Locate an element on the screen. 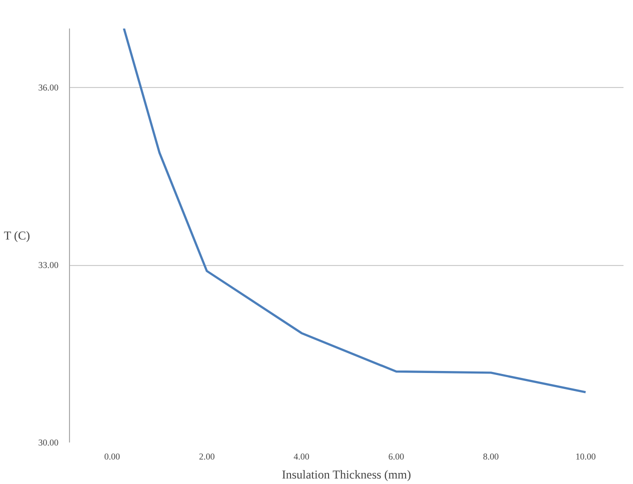  y-axis-title: T (C) is located at coordinates (17, 235).